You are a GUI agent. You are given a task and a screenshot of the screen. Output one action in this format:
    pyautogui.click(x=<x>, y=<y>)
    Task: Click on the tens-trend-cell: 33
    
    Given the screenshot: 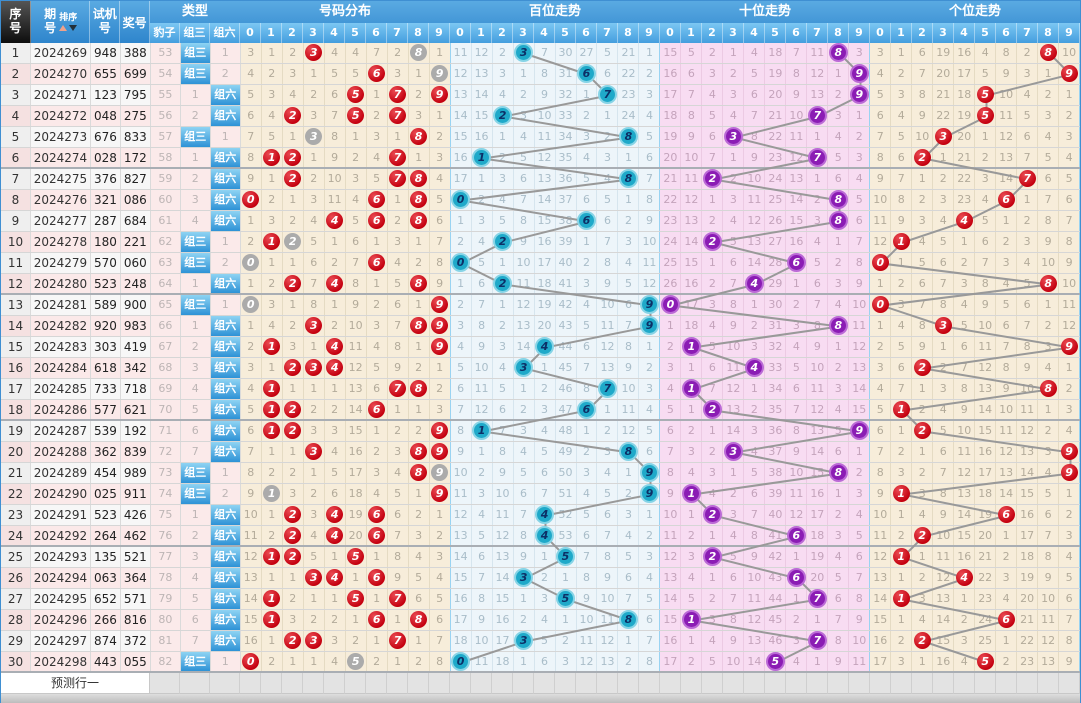 What is the action you would take?
    pyautogui.click(x=776, y=368)
    